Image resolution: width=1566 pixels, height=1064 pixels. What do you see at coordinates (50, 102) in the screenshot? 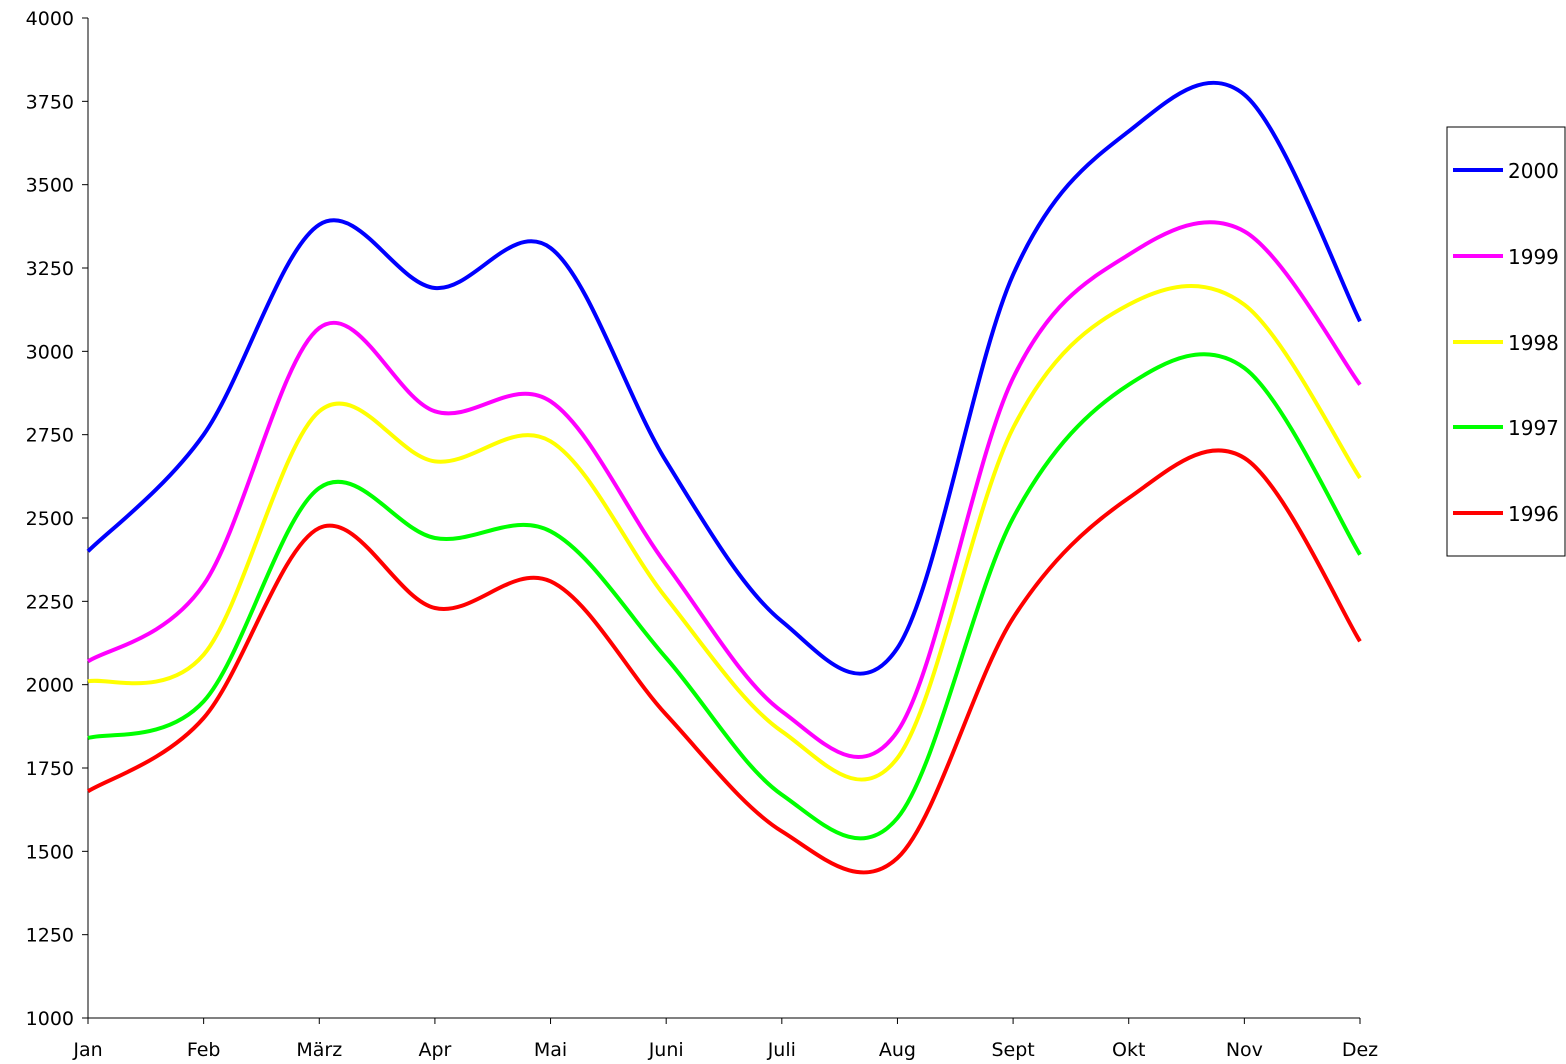
I see `y-tick-label: 3750` at bounding box center [50, 102].